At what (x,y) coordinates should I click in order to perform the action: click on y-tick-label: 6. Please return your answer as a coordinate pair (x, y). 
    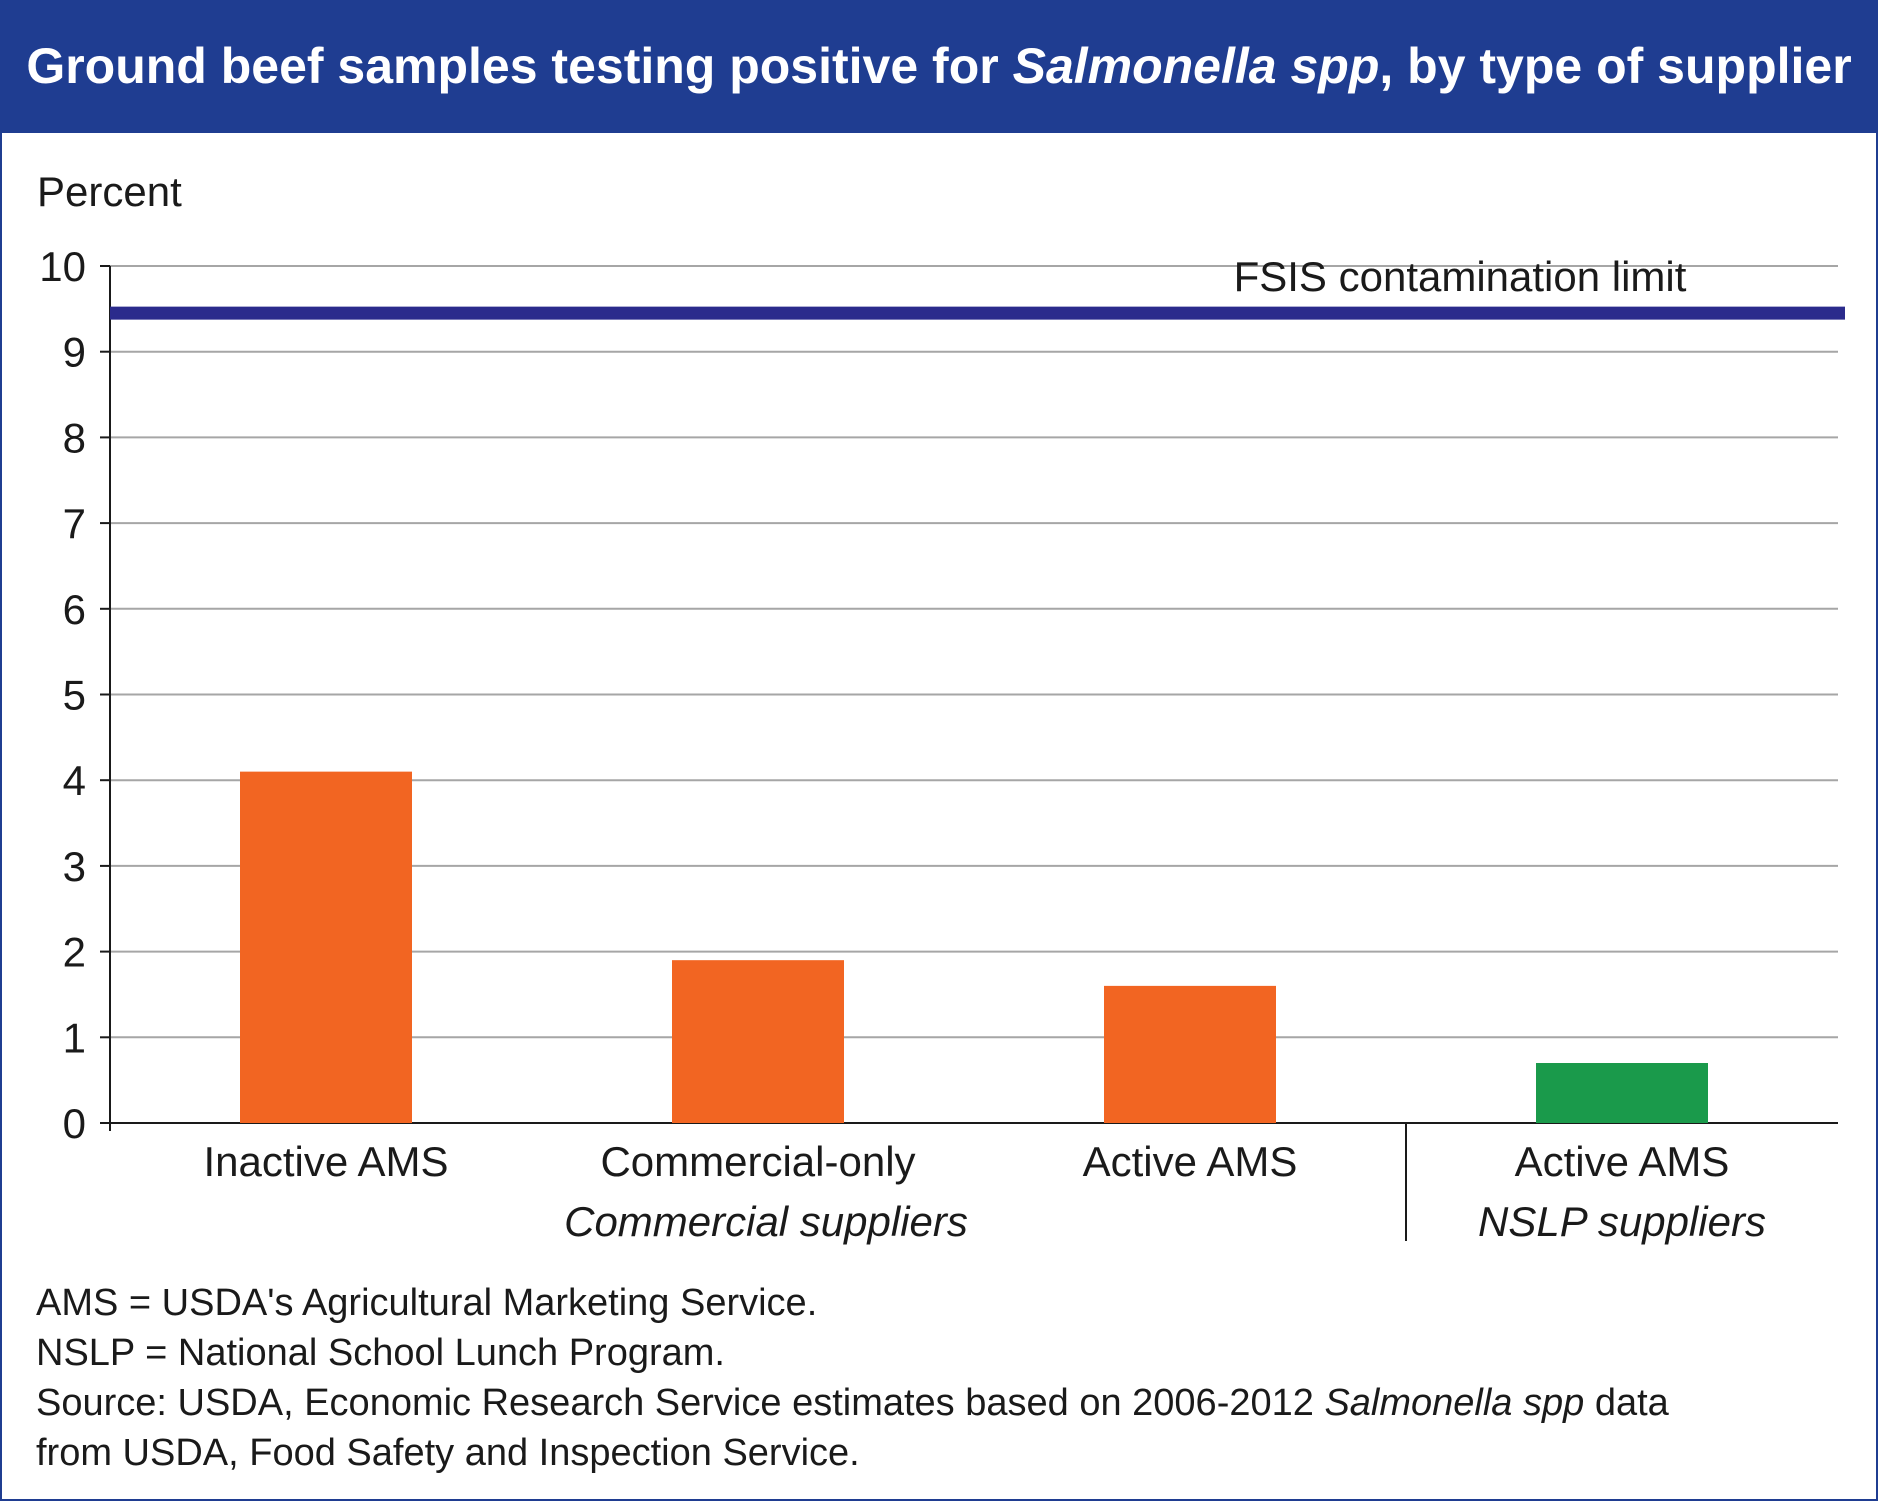
    Looking at the image, I should click on (74, 609).